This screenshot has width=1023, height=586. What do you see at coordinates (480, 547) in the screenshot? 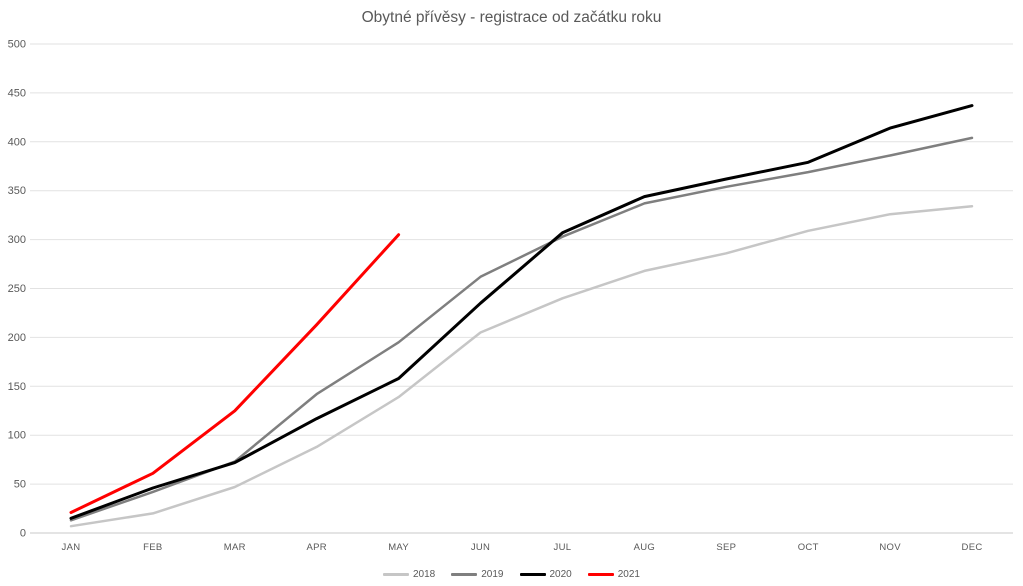
I see `x-axis-tick-label: JUN` at bounding box center [480, 547].